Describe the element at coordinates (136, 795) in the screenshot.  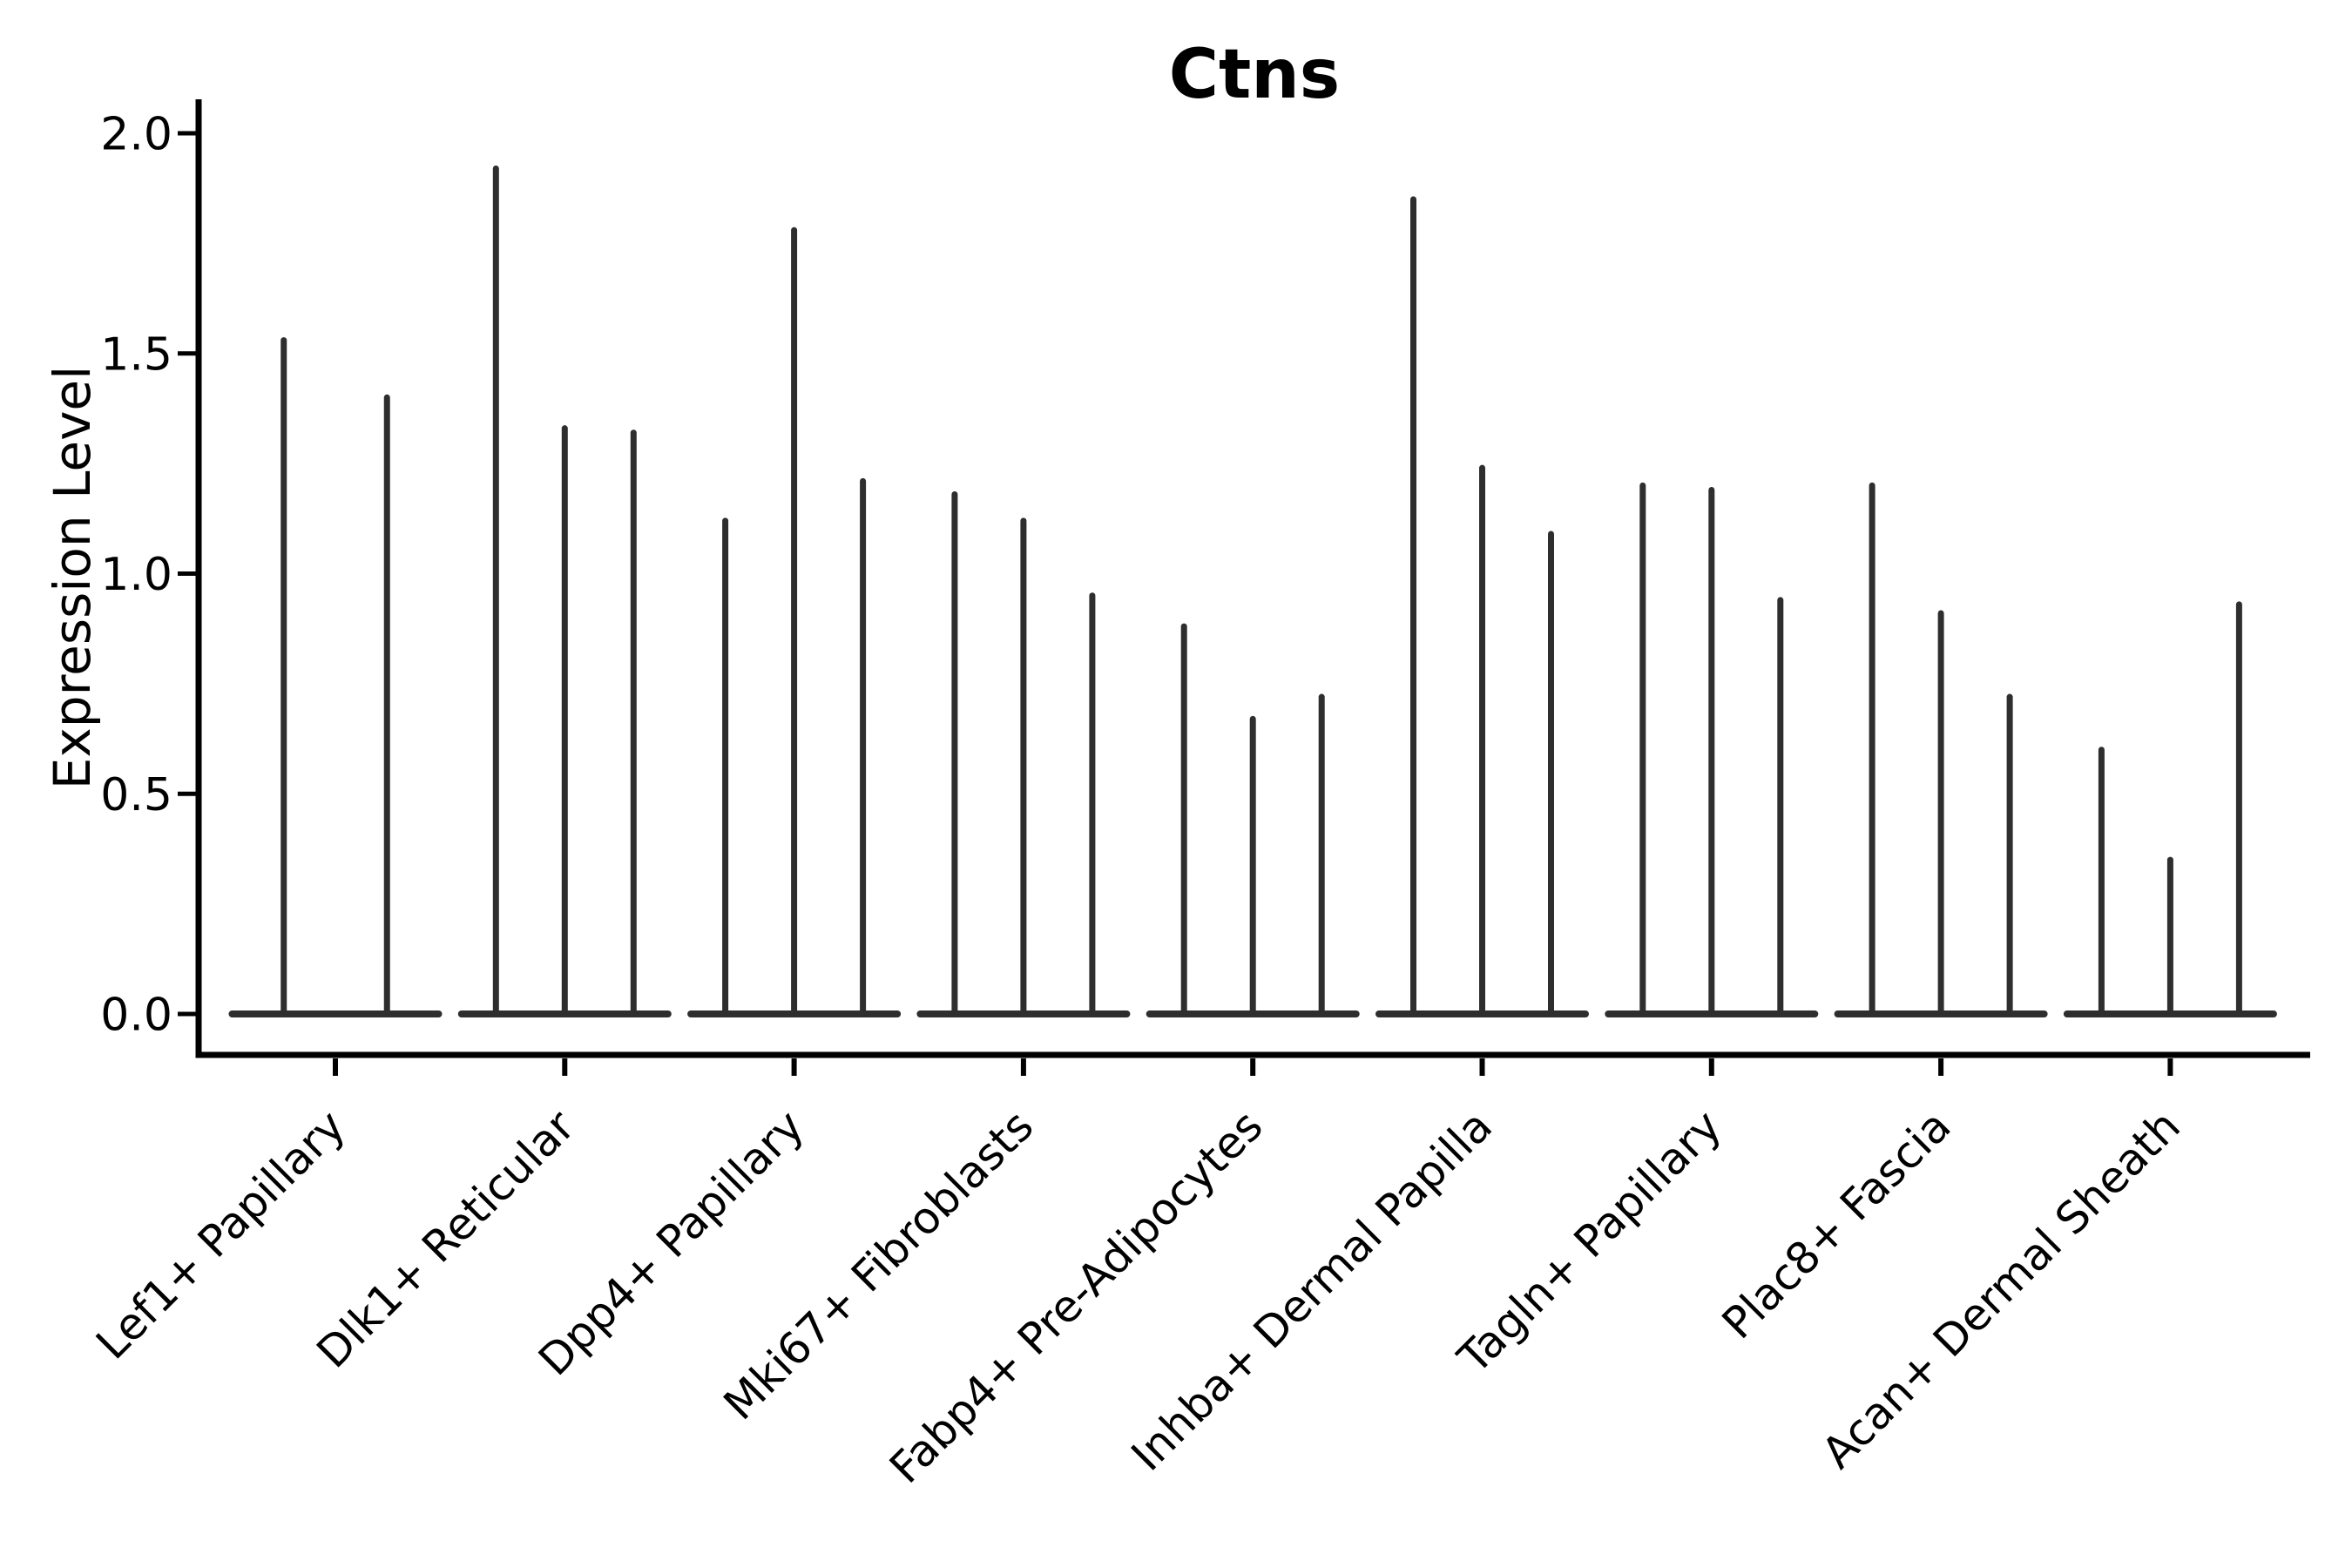
I see `y-tick-label: 0.5` at that location.